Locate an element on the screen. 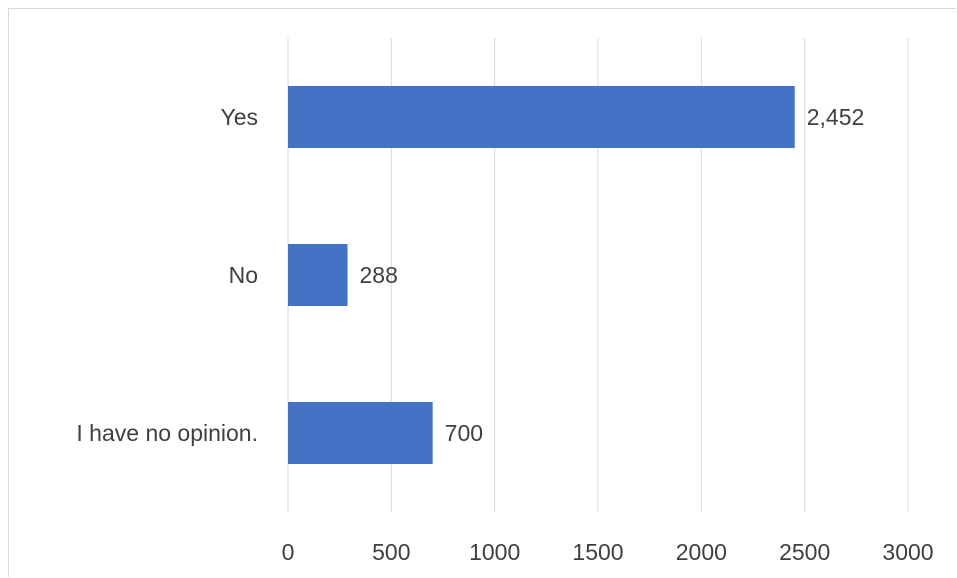 This screenshot has width=957, height=578. category-label: Yes is located at coordinates (239, 117).